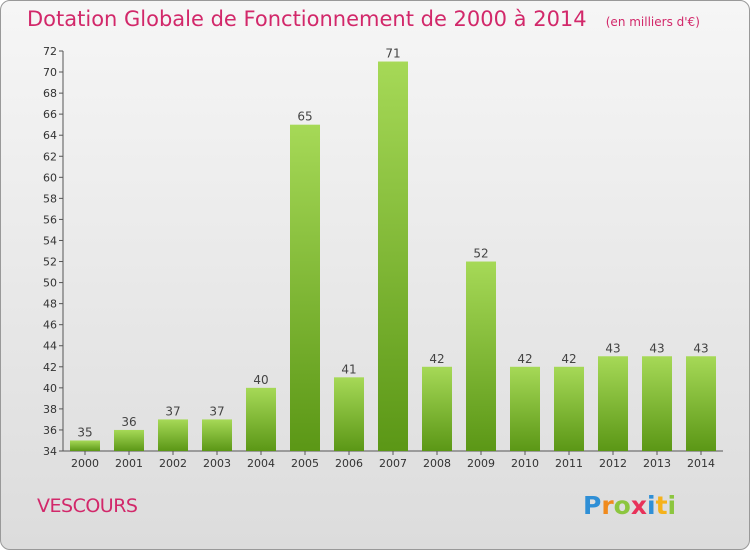 The height and width of the screenshot is (550, 750). Describe the element at coordinates (50, 262) in the screenshot. I see `y-tick-label: 52` at that location.